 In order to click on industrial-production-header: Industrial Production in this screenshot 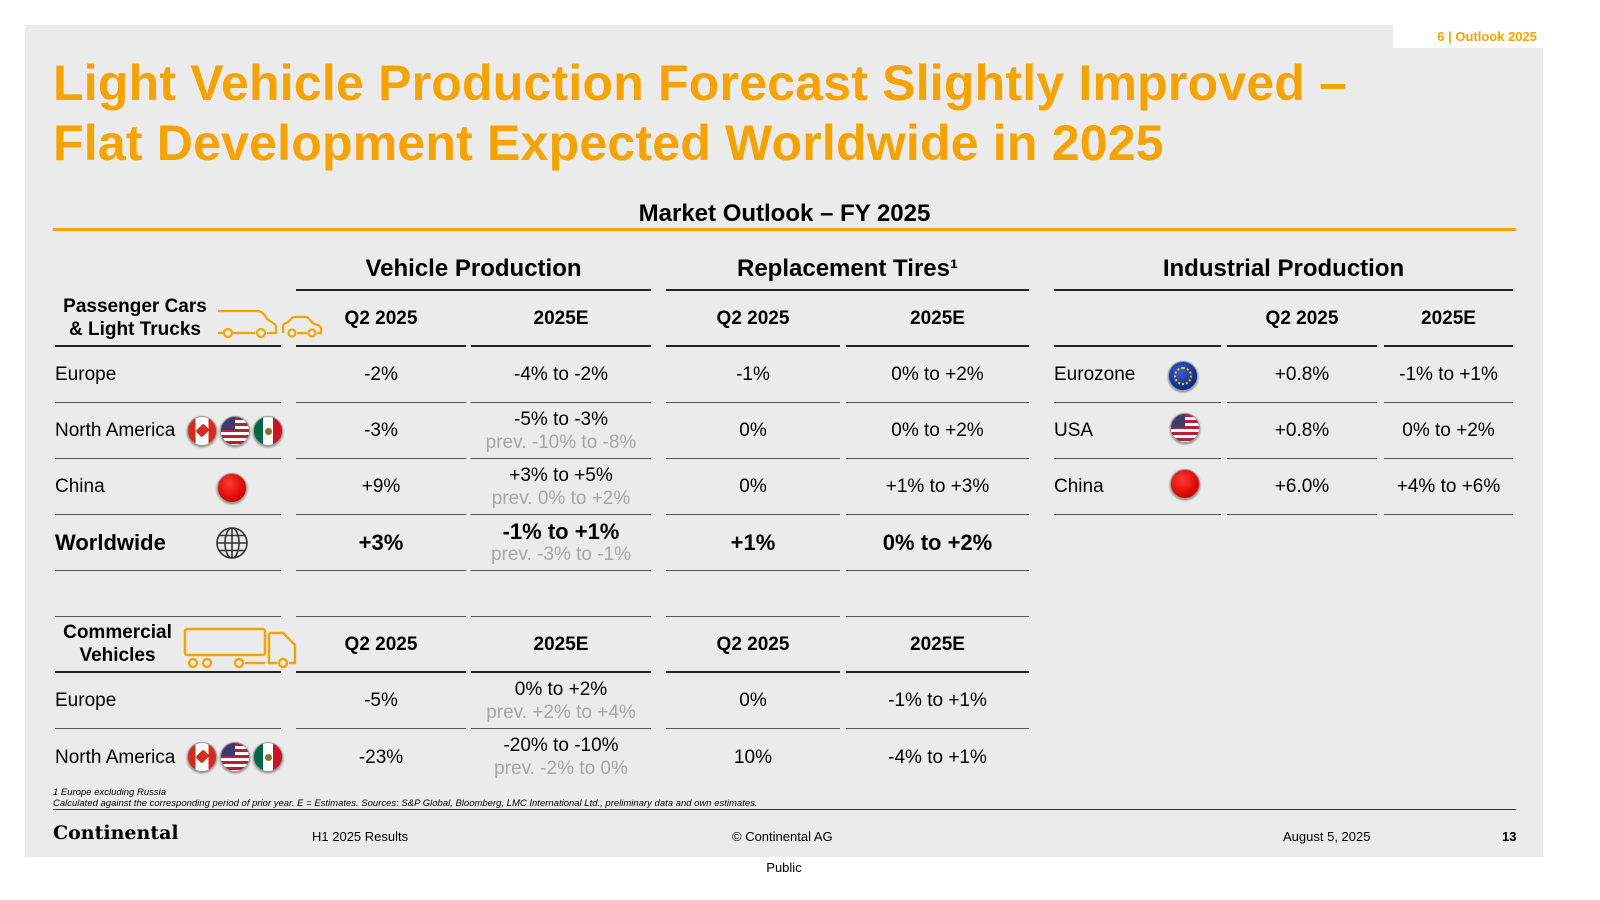, I will do `click(1283, 273)`.